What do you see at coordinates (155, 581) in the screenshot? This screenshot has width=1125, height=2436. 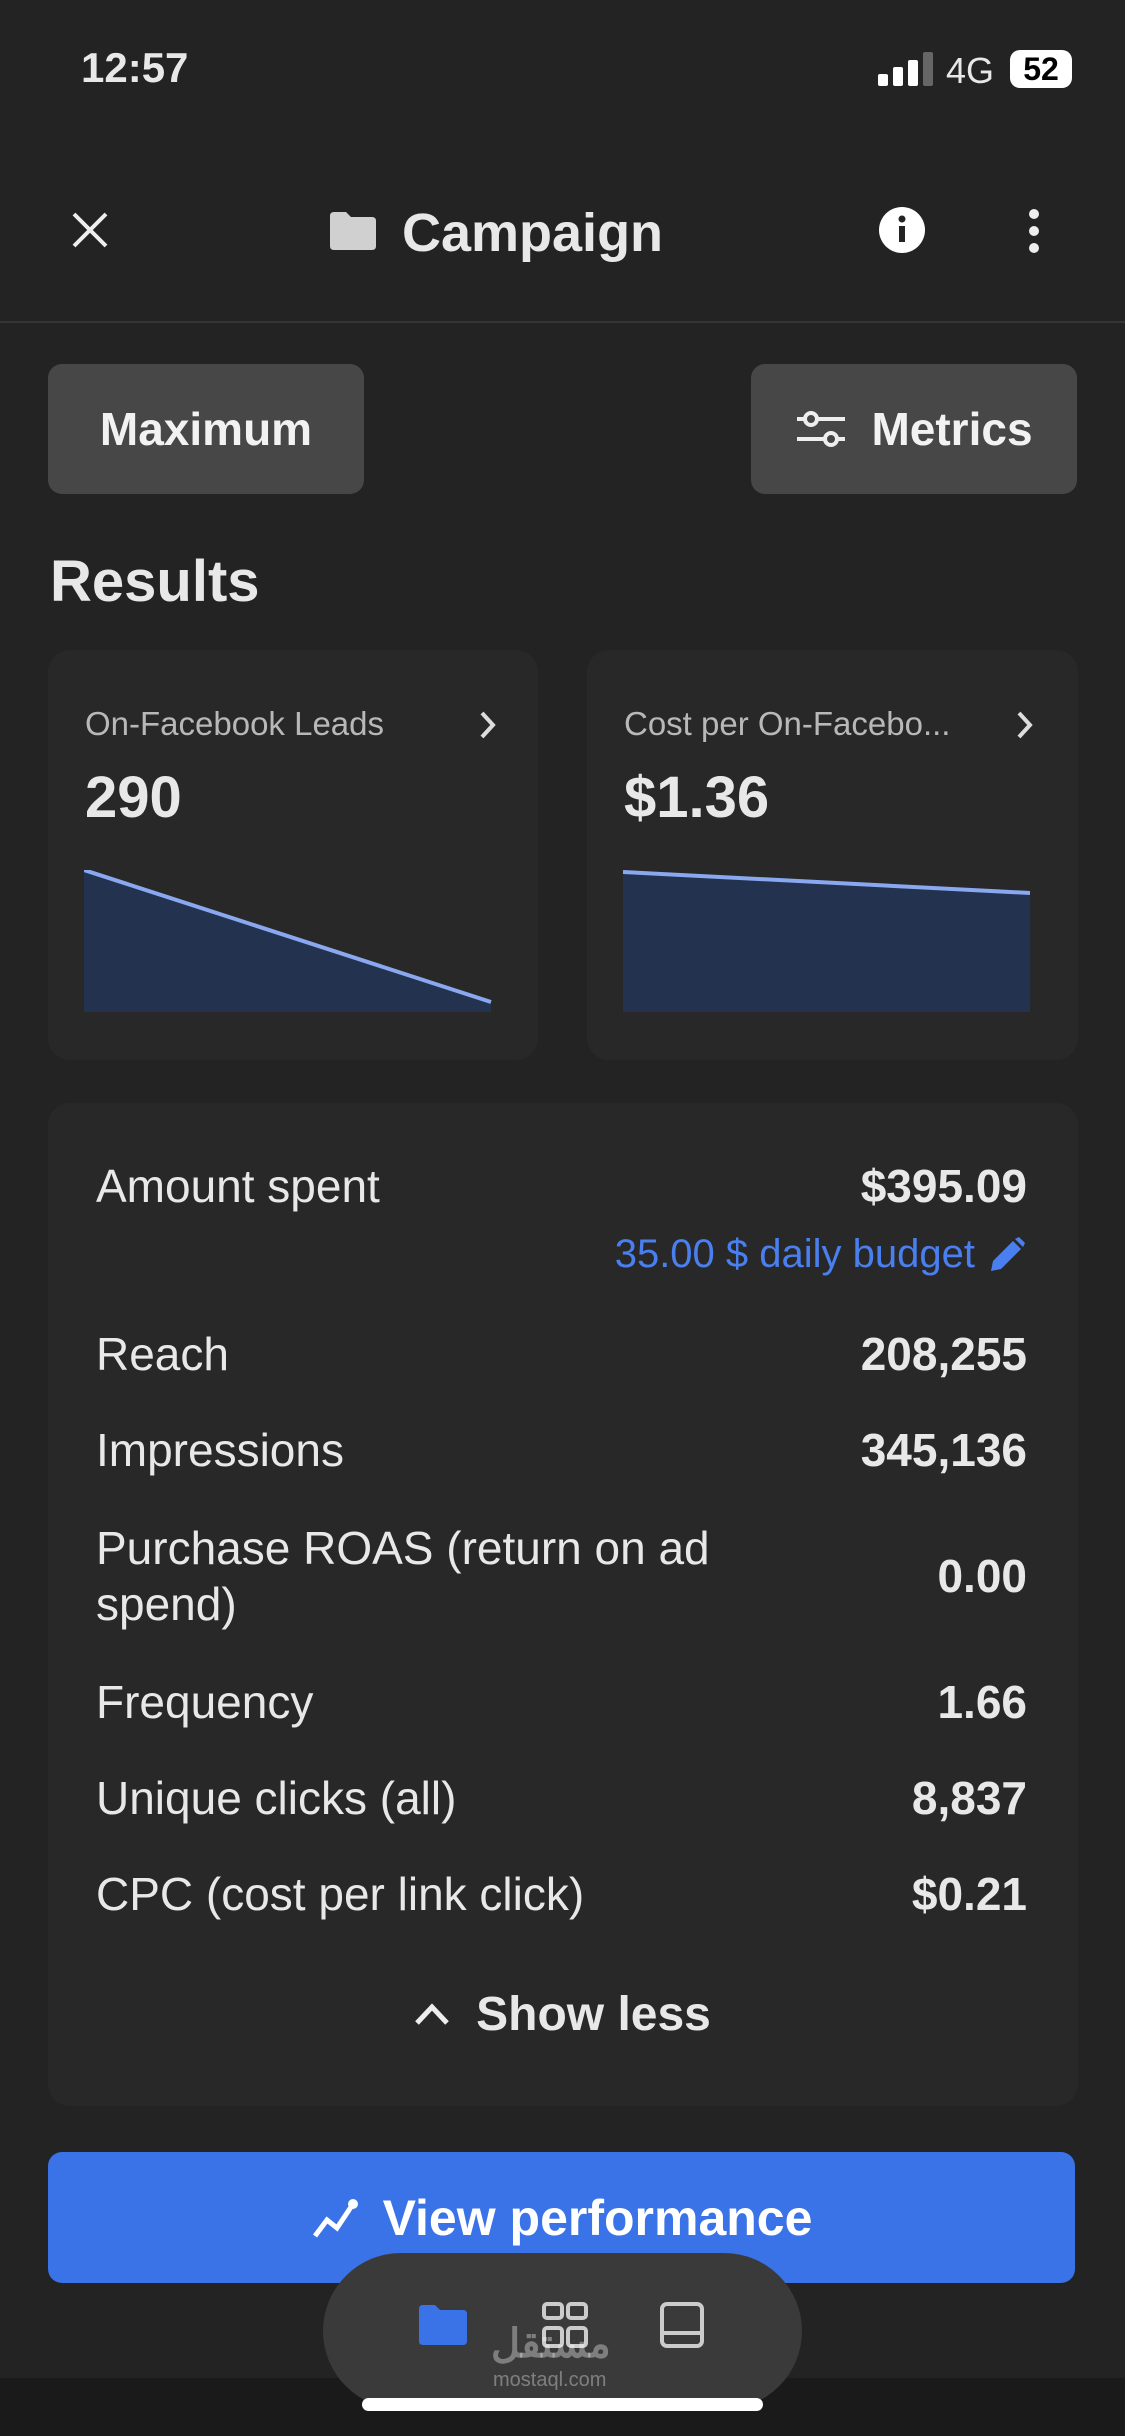 I see `results-heading: Results` at bounding box center [155, 581].